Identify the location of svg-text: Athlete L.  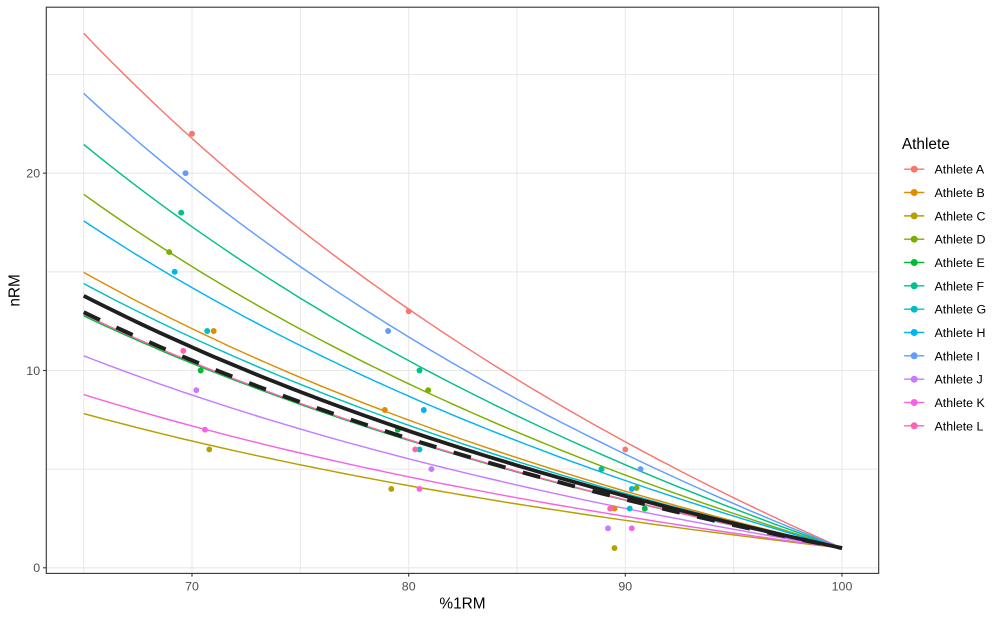
(959, 426).